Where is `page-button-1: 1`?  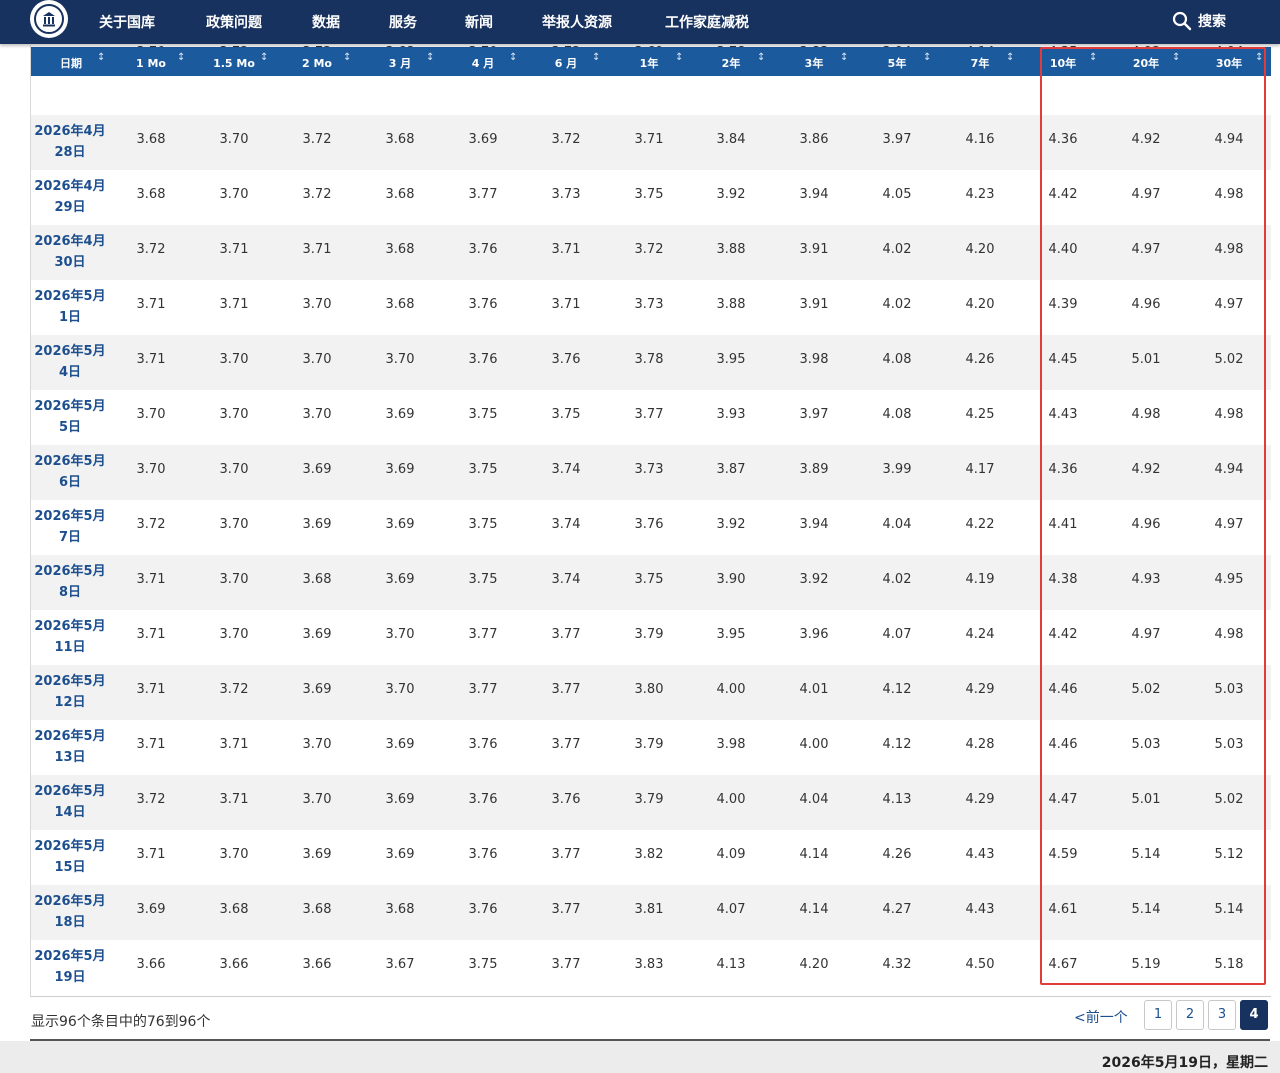 page-button-1: 1 is located at coordinates (1158, 1015).